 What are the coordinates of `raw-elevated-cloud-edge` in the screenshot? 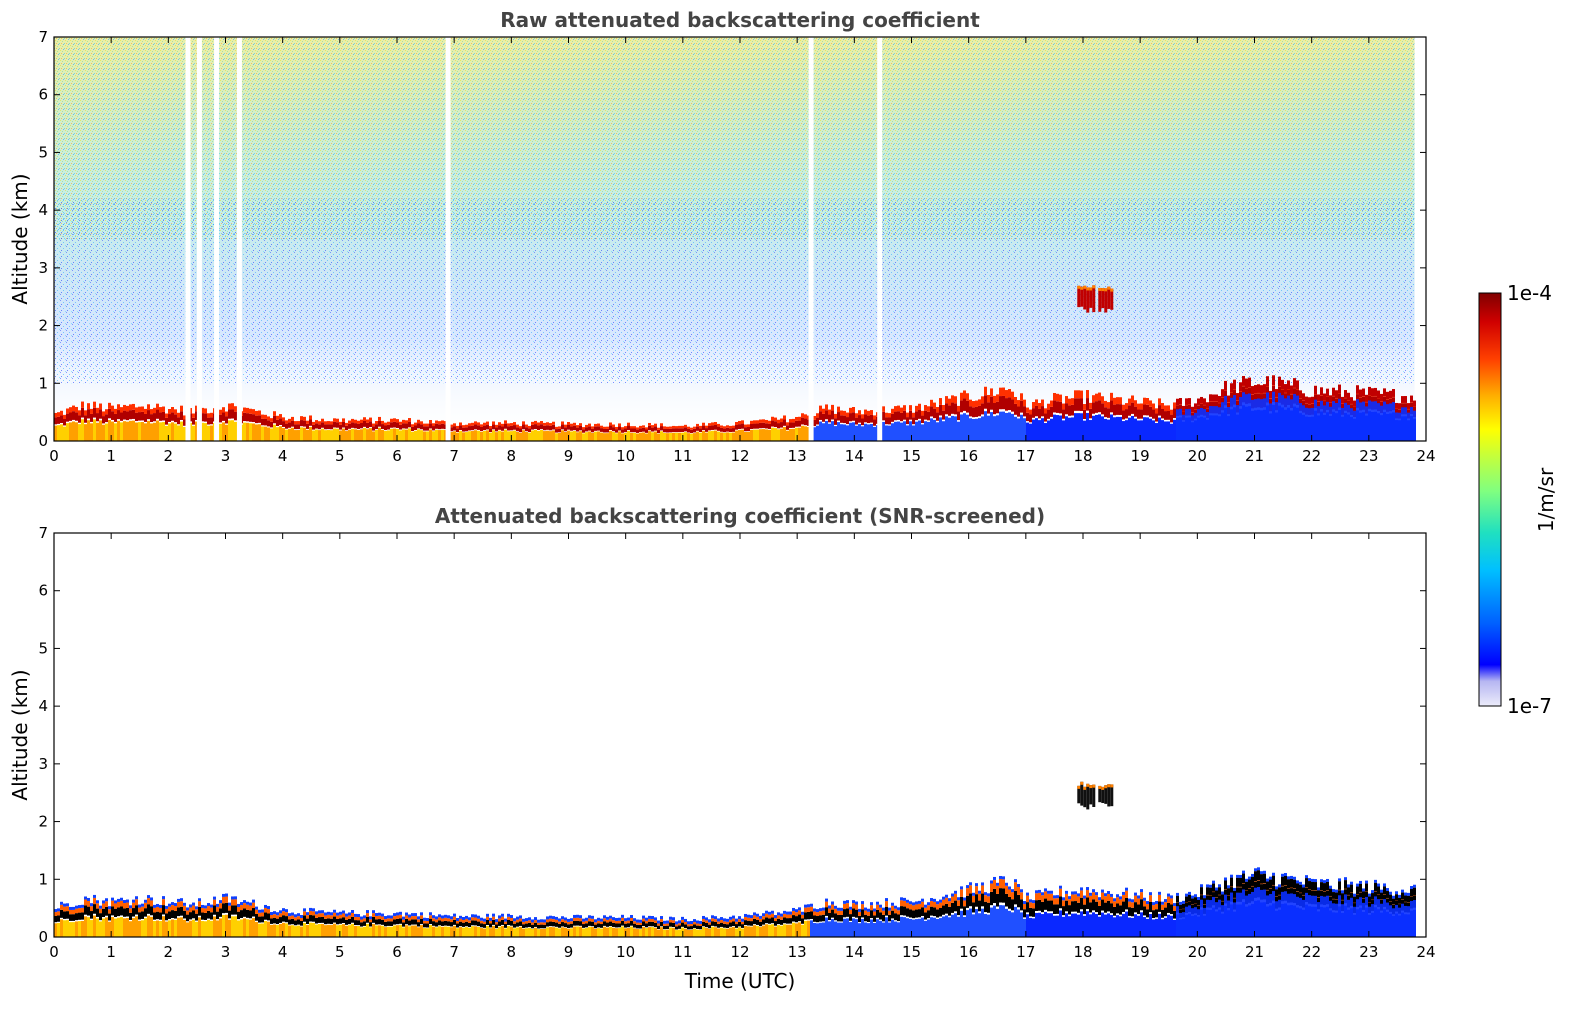 It's located at (1091, 289).